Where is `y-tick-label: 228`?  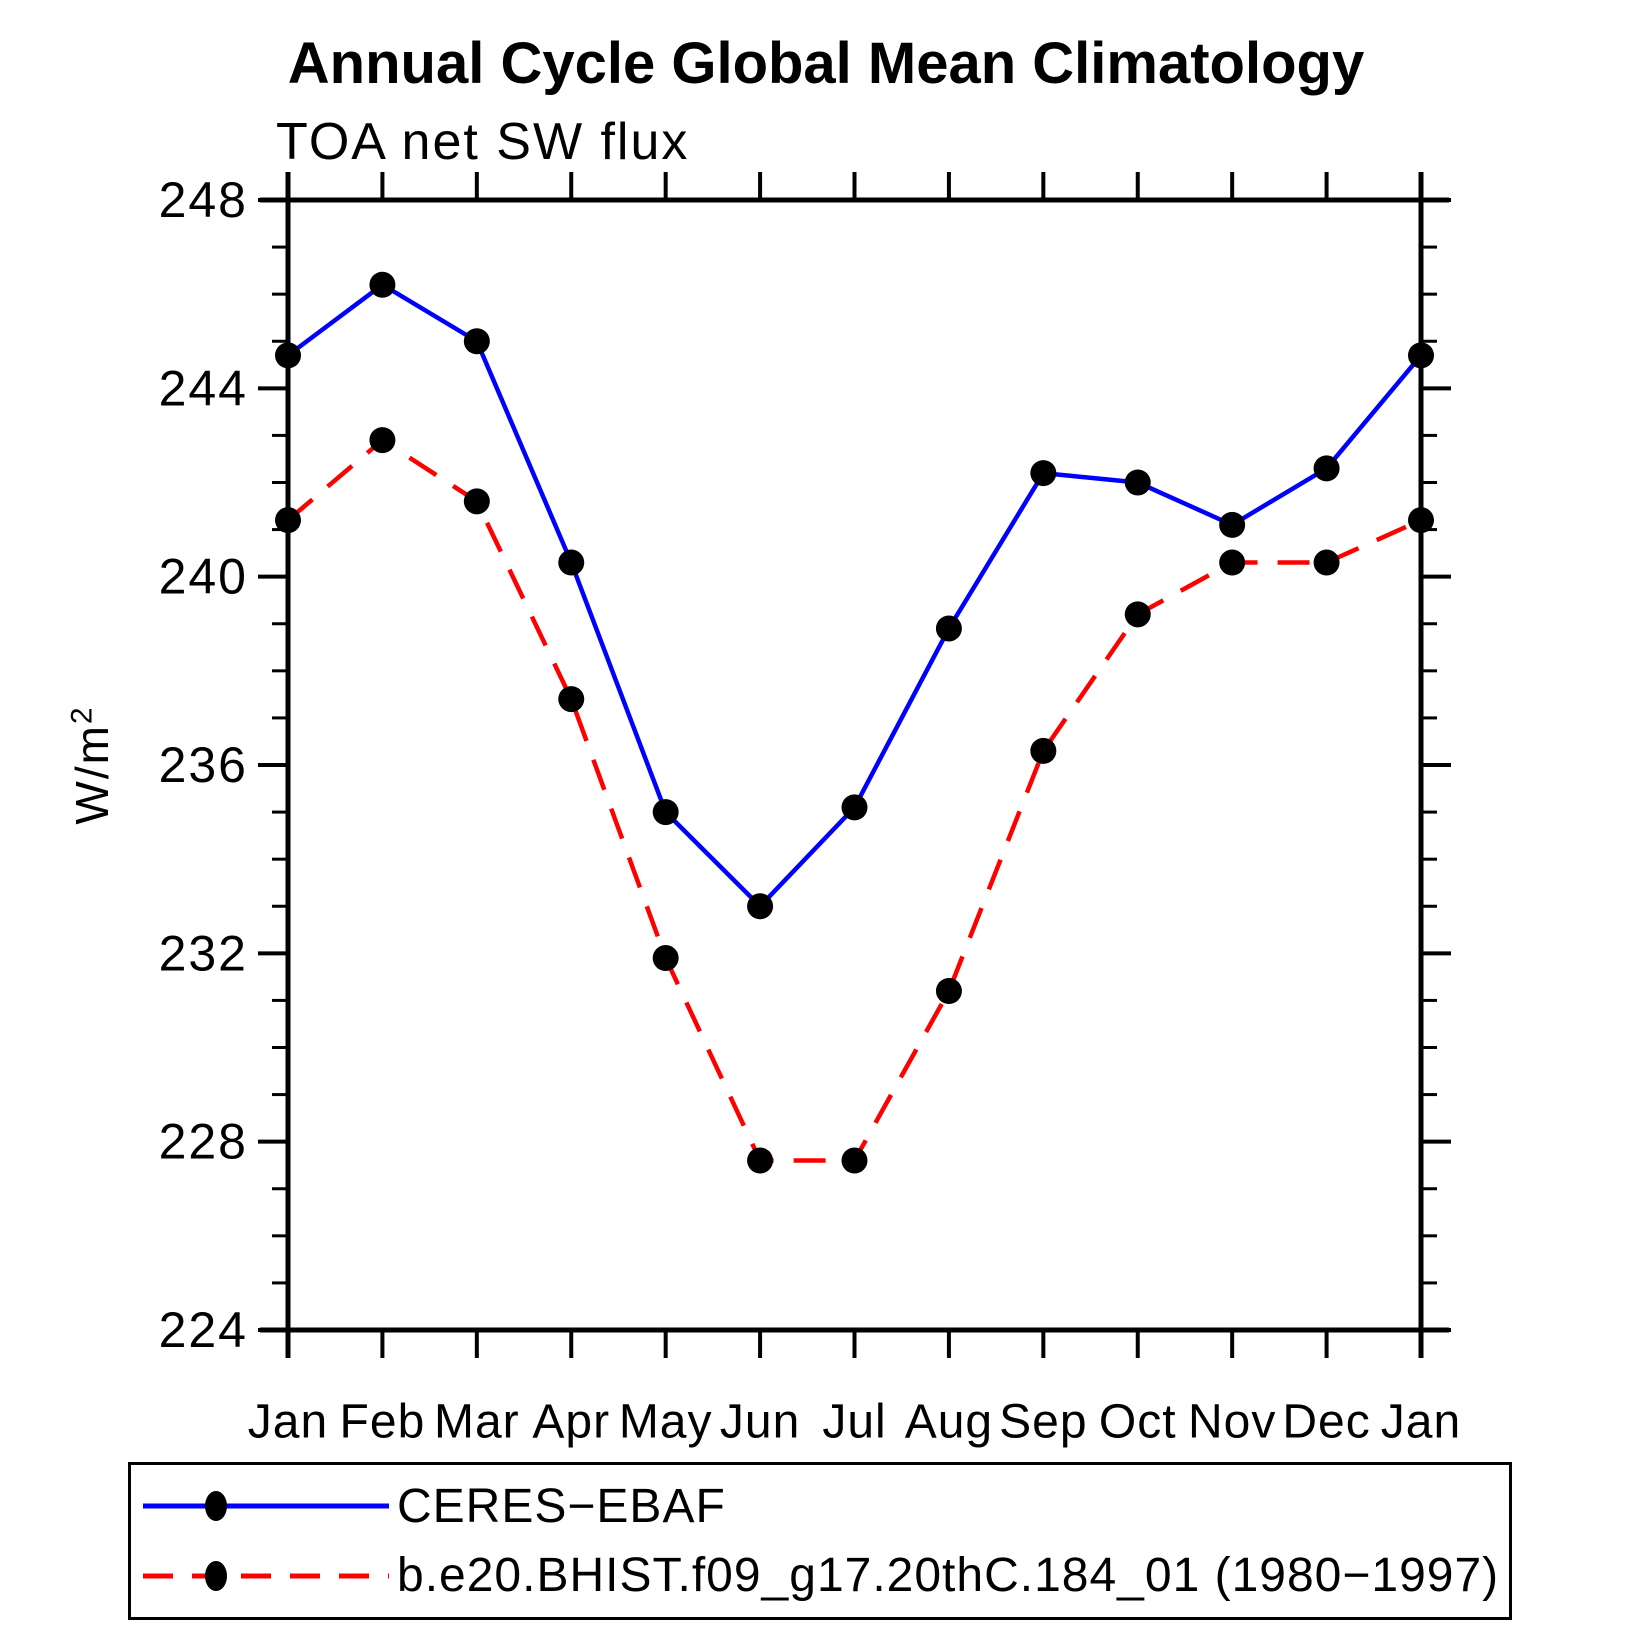
y-tick-label: 228 is located at coordinates (203, 1142).